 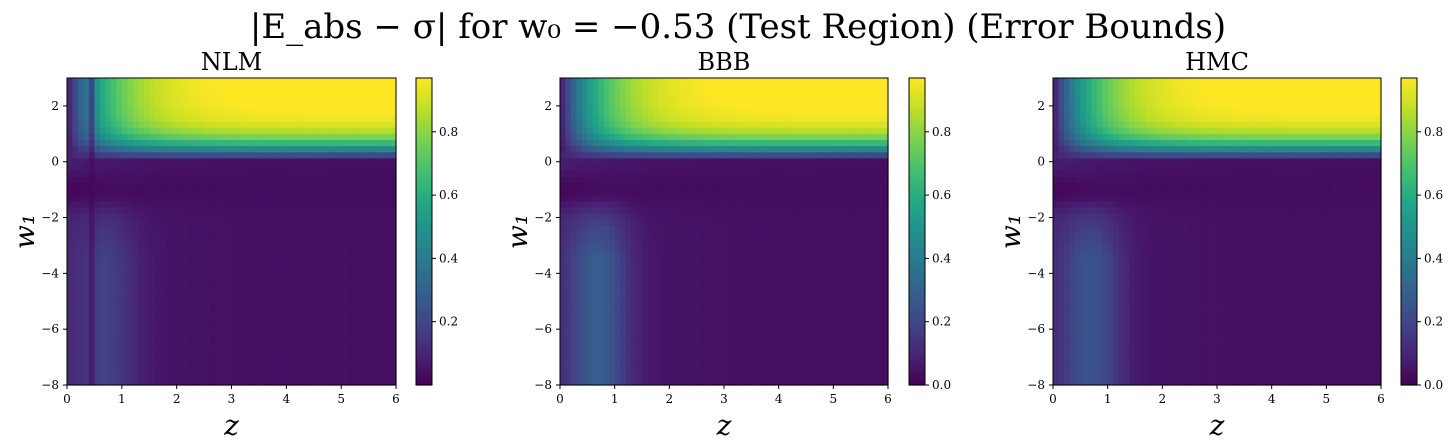 I want to click on colorbar-segment, so click(x=424, y=214).